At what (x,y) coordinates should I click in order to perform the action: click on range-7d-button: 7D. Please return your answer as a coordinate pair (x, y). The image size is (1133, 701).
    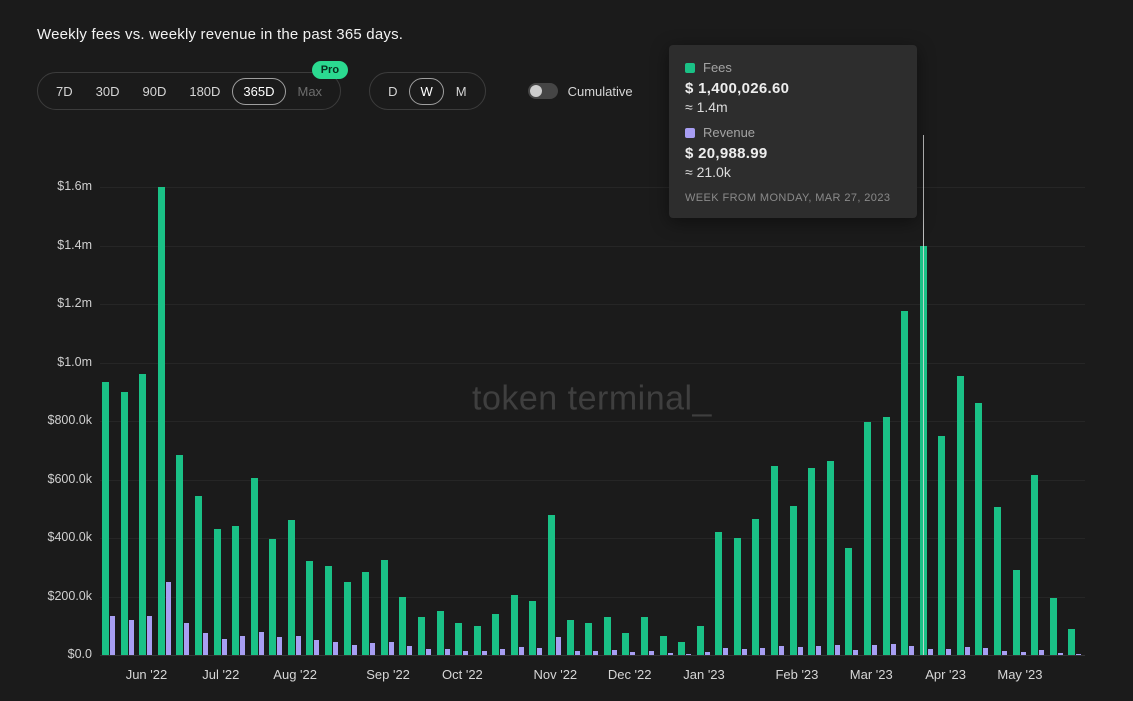
    Looking at the image, I should click on (64, 91).